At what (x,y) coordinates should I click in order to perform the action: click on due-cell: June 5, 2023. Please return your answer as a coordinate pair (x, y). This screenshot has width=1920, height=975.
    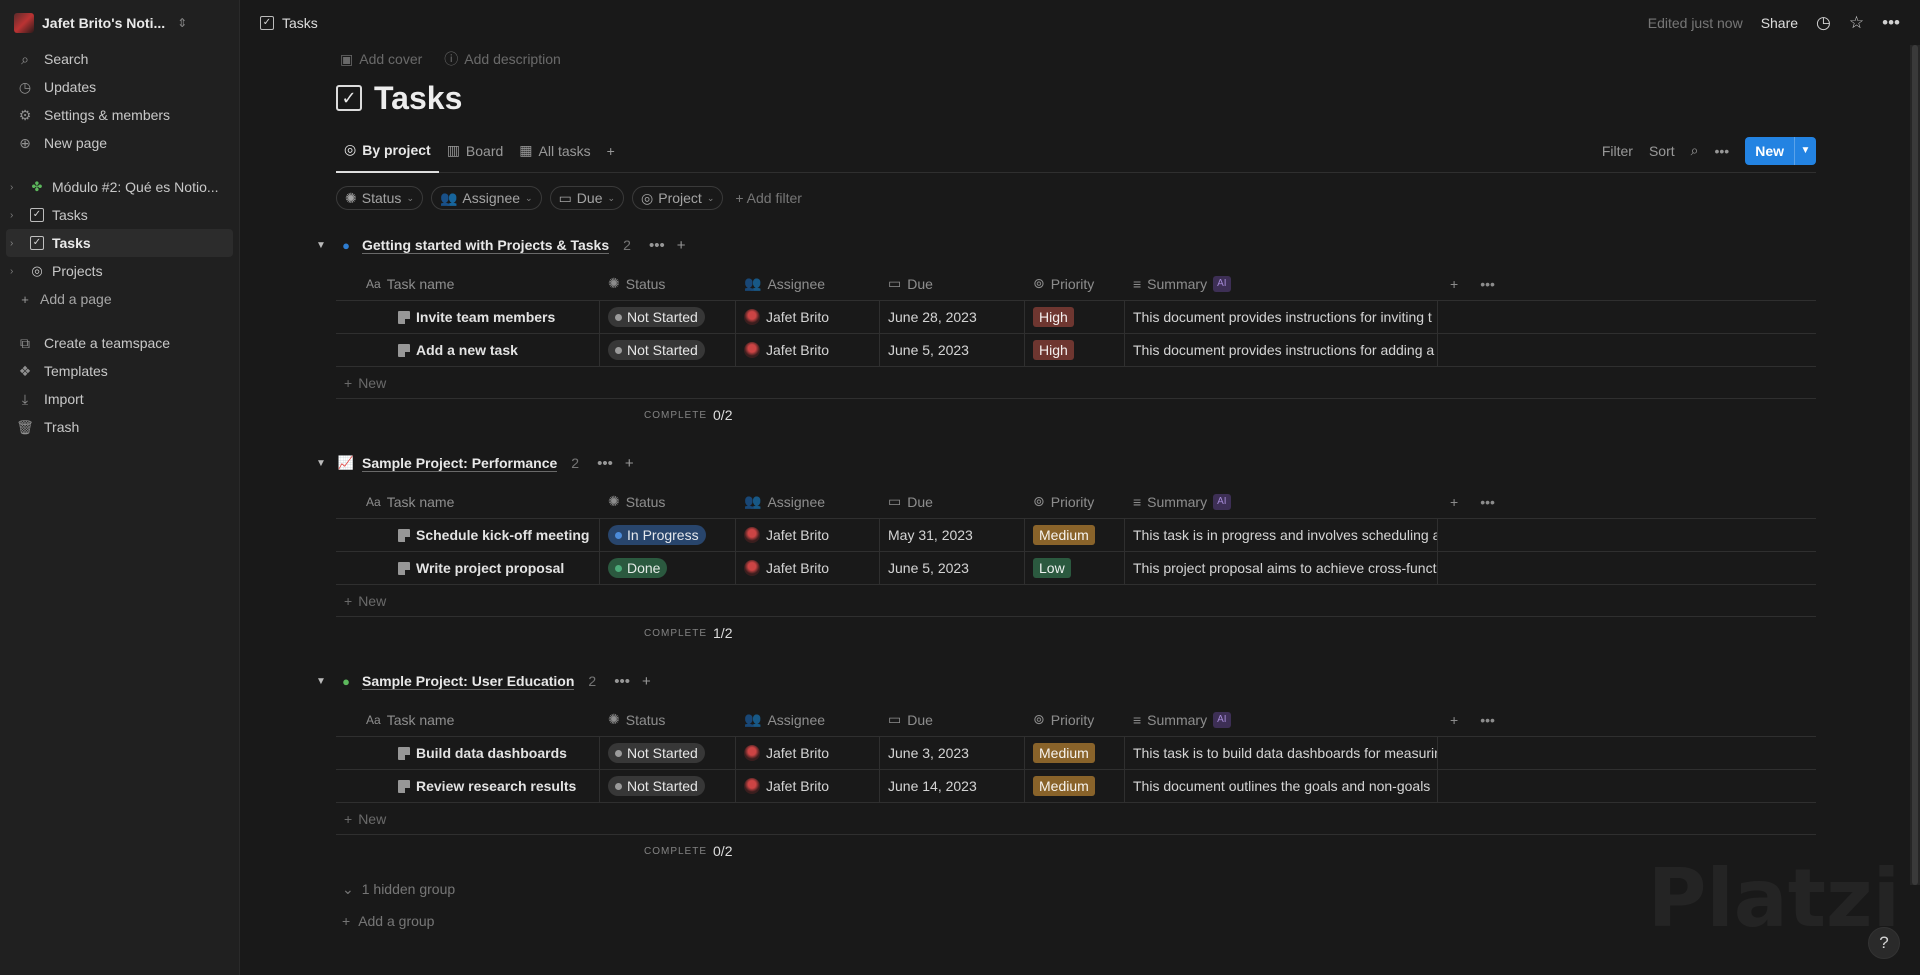
    Looking at the image, I should click on (952, 568).